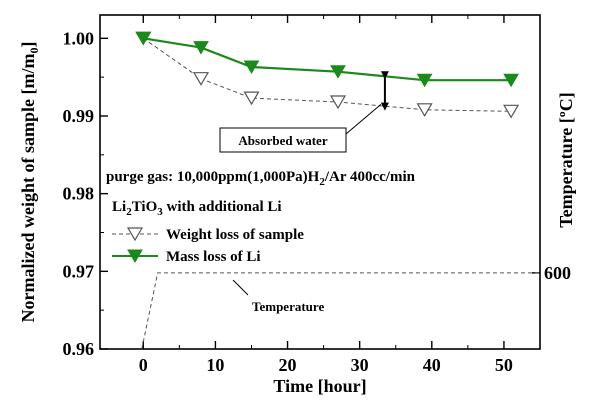 The height and width of the screenshot is (404, 590). I want to click on x-tick-label: 30, so click(360, 365).